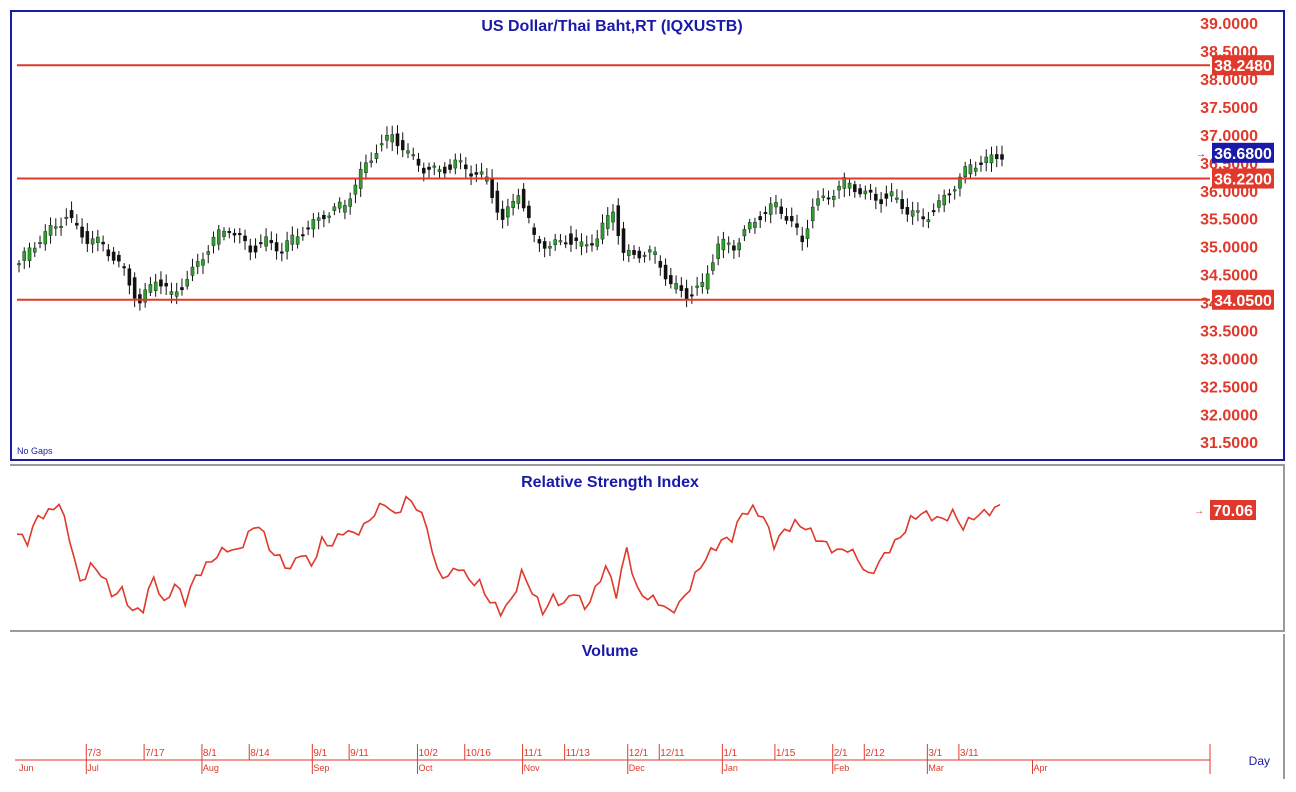 The image size is (1296, 792). Describe the element at coordinates (875, 753) in the screenshot. I see `week-label: 2/12` at that location.